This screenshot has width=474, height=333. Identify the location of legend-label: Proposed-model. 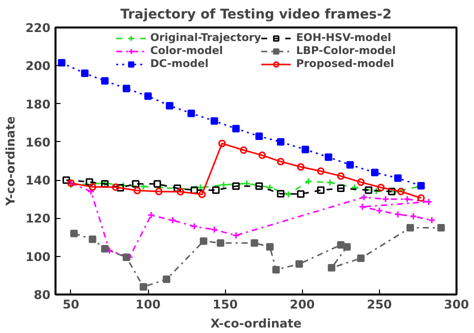
(345, 63).